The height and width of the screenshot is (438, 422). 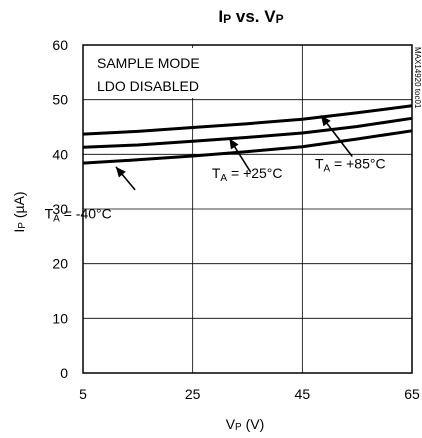 What do you see at coordinates (78, 214) in the screenshot?
I see `series-label-t-40: TA = -40°C` at bounding box center [78, 214].